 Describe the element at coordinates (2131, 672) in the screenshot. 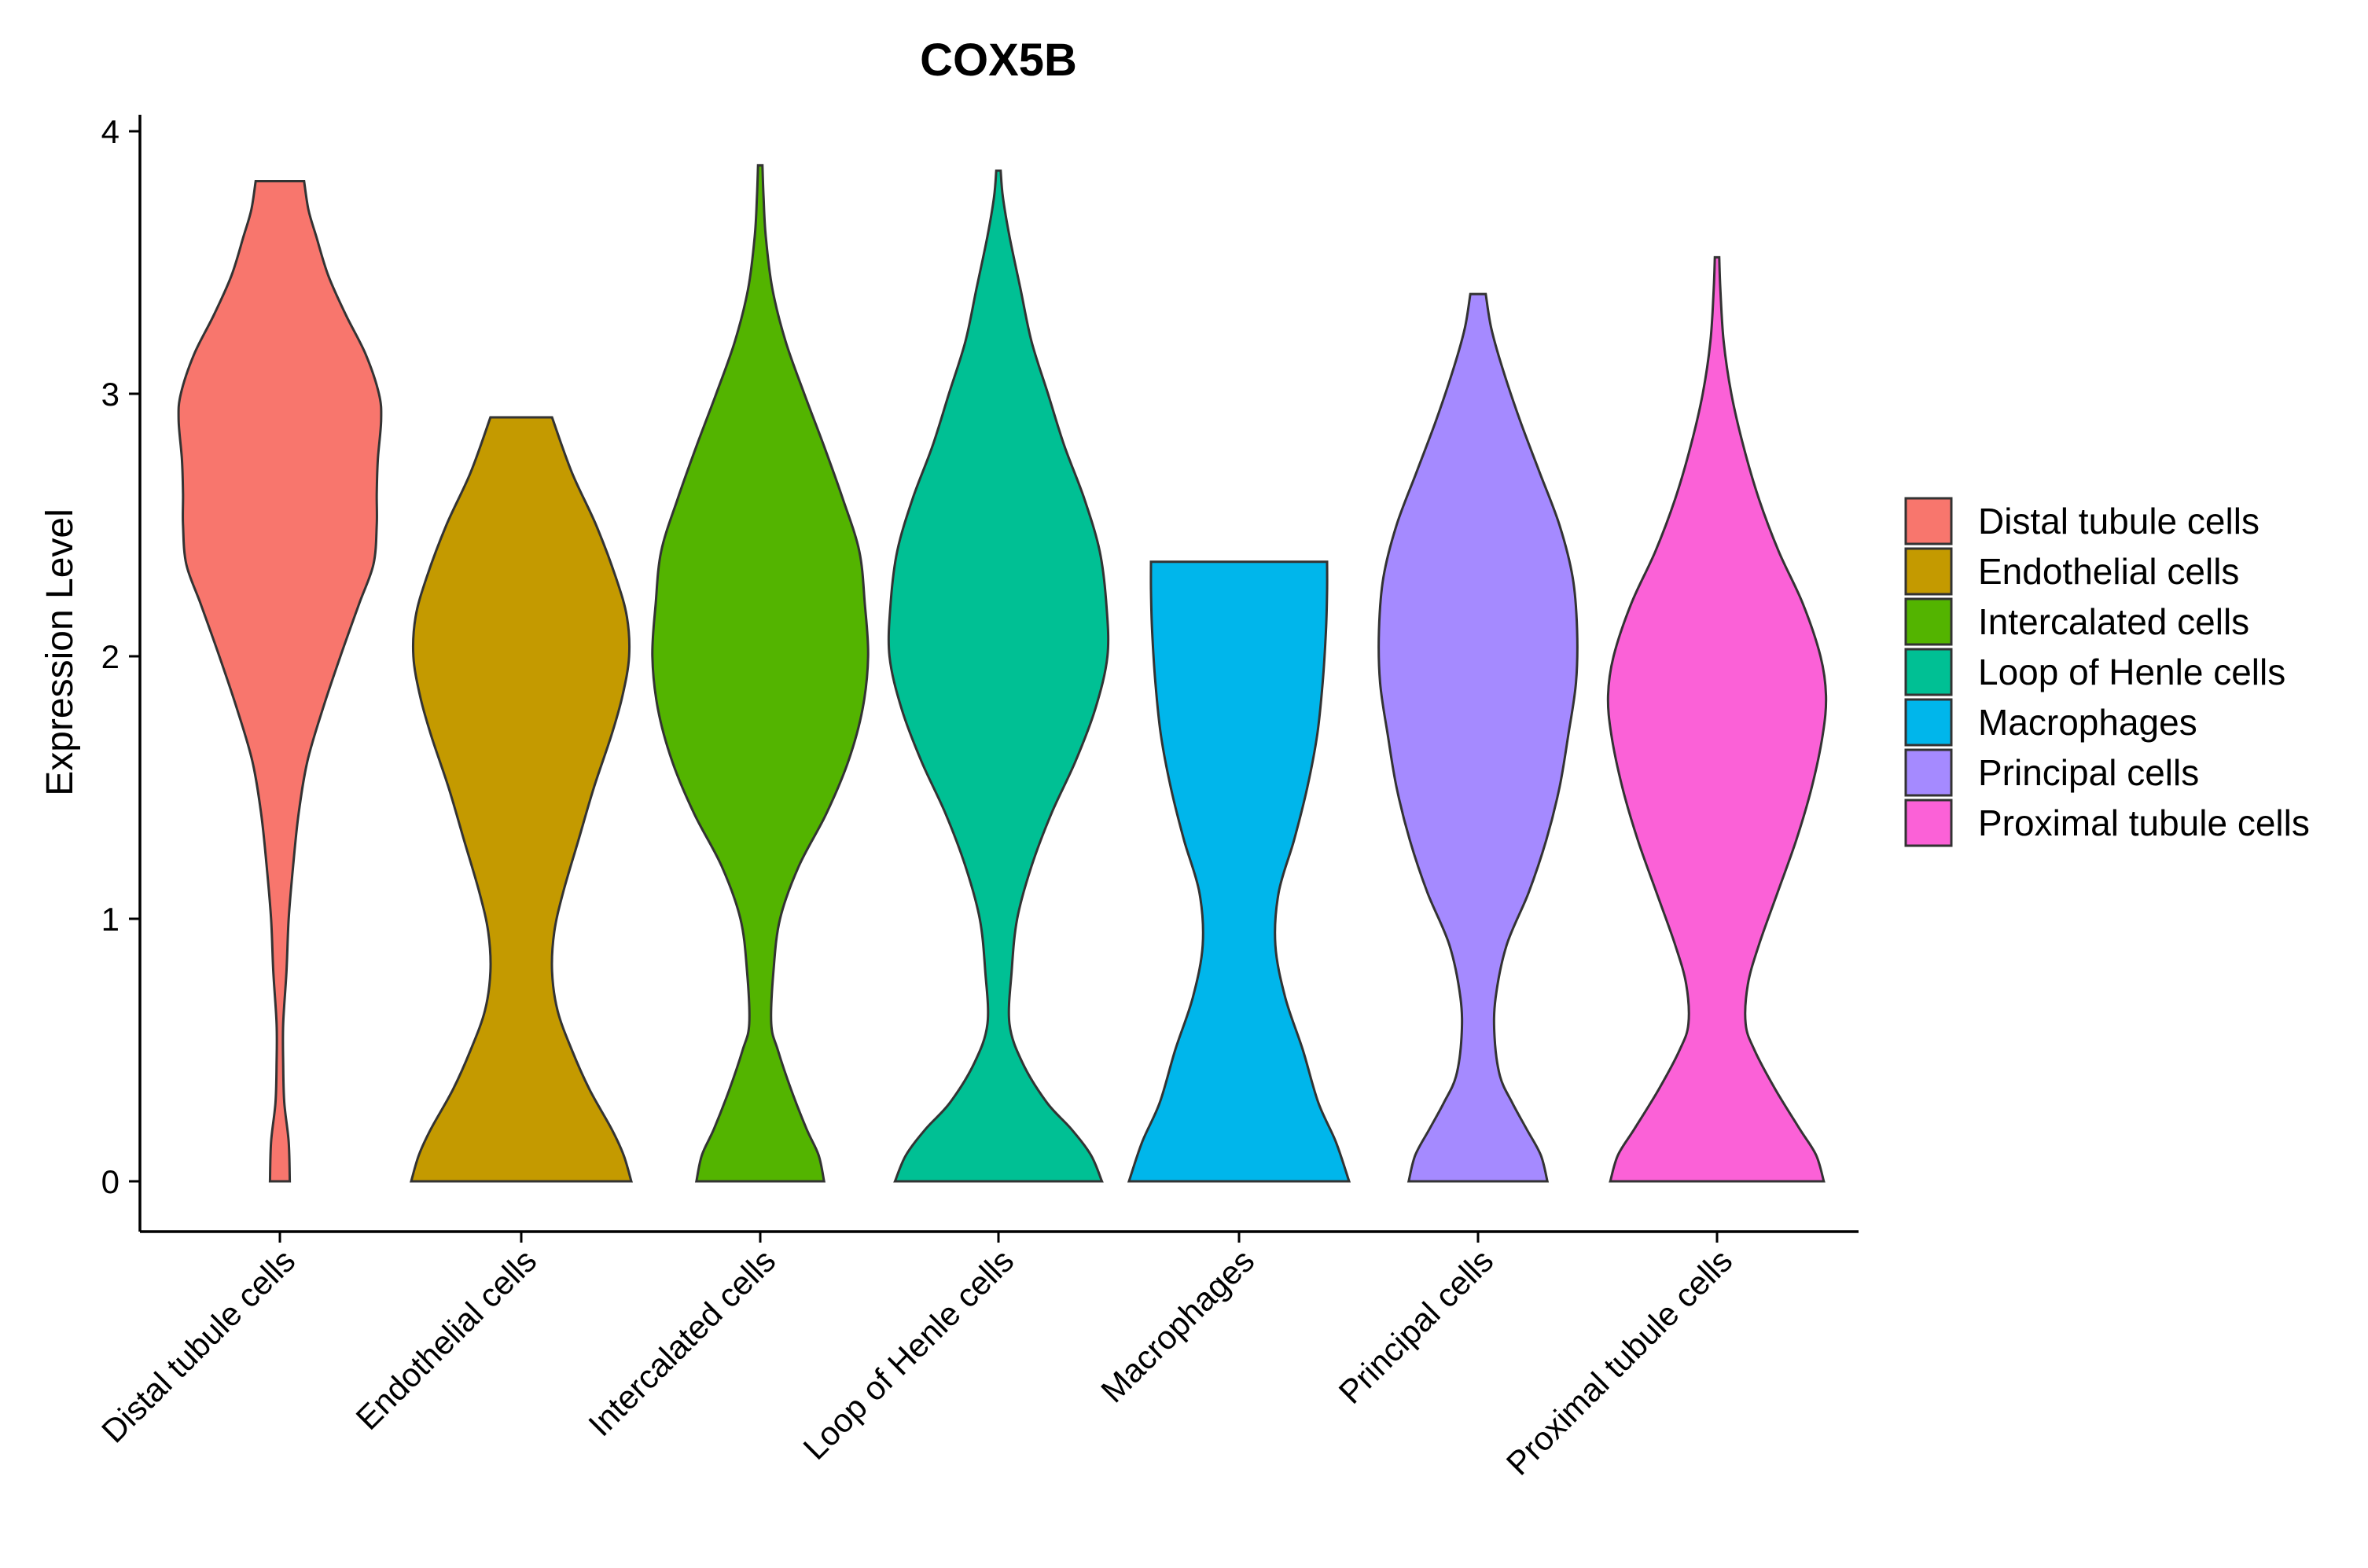

I see `legend-label: Loop of Henle cells` at that location.